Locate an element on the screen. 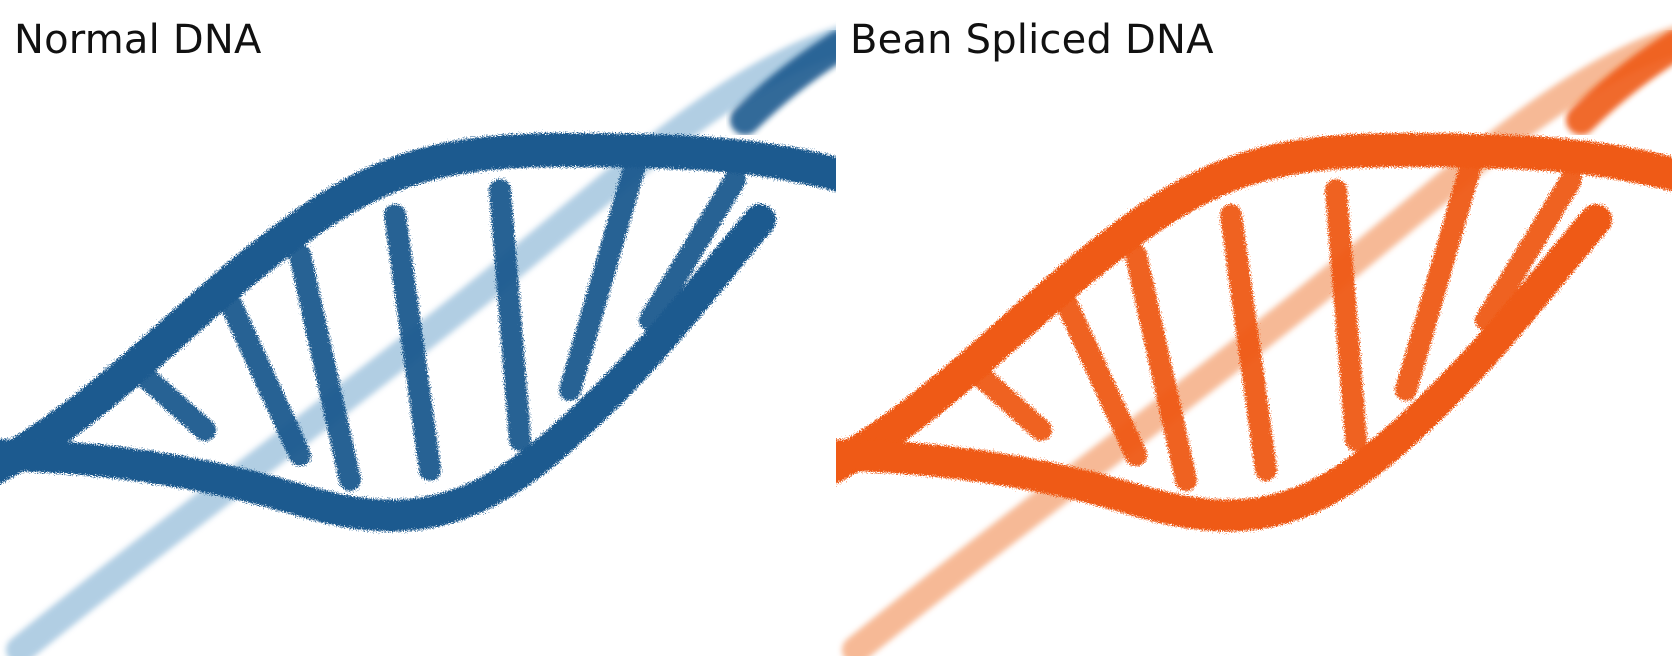  panel-title: Bean Spliced DNA is located at coordinates (1032, 40).